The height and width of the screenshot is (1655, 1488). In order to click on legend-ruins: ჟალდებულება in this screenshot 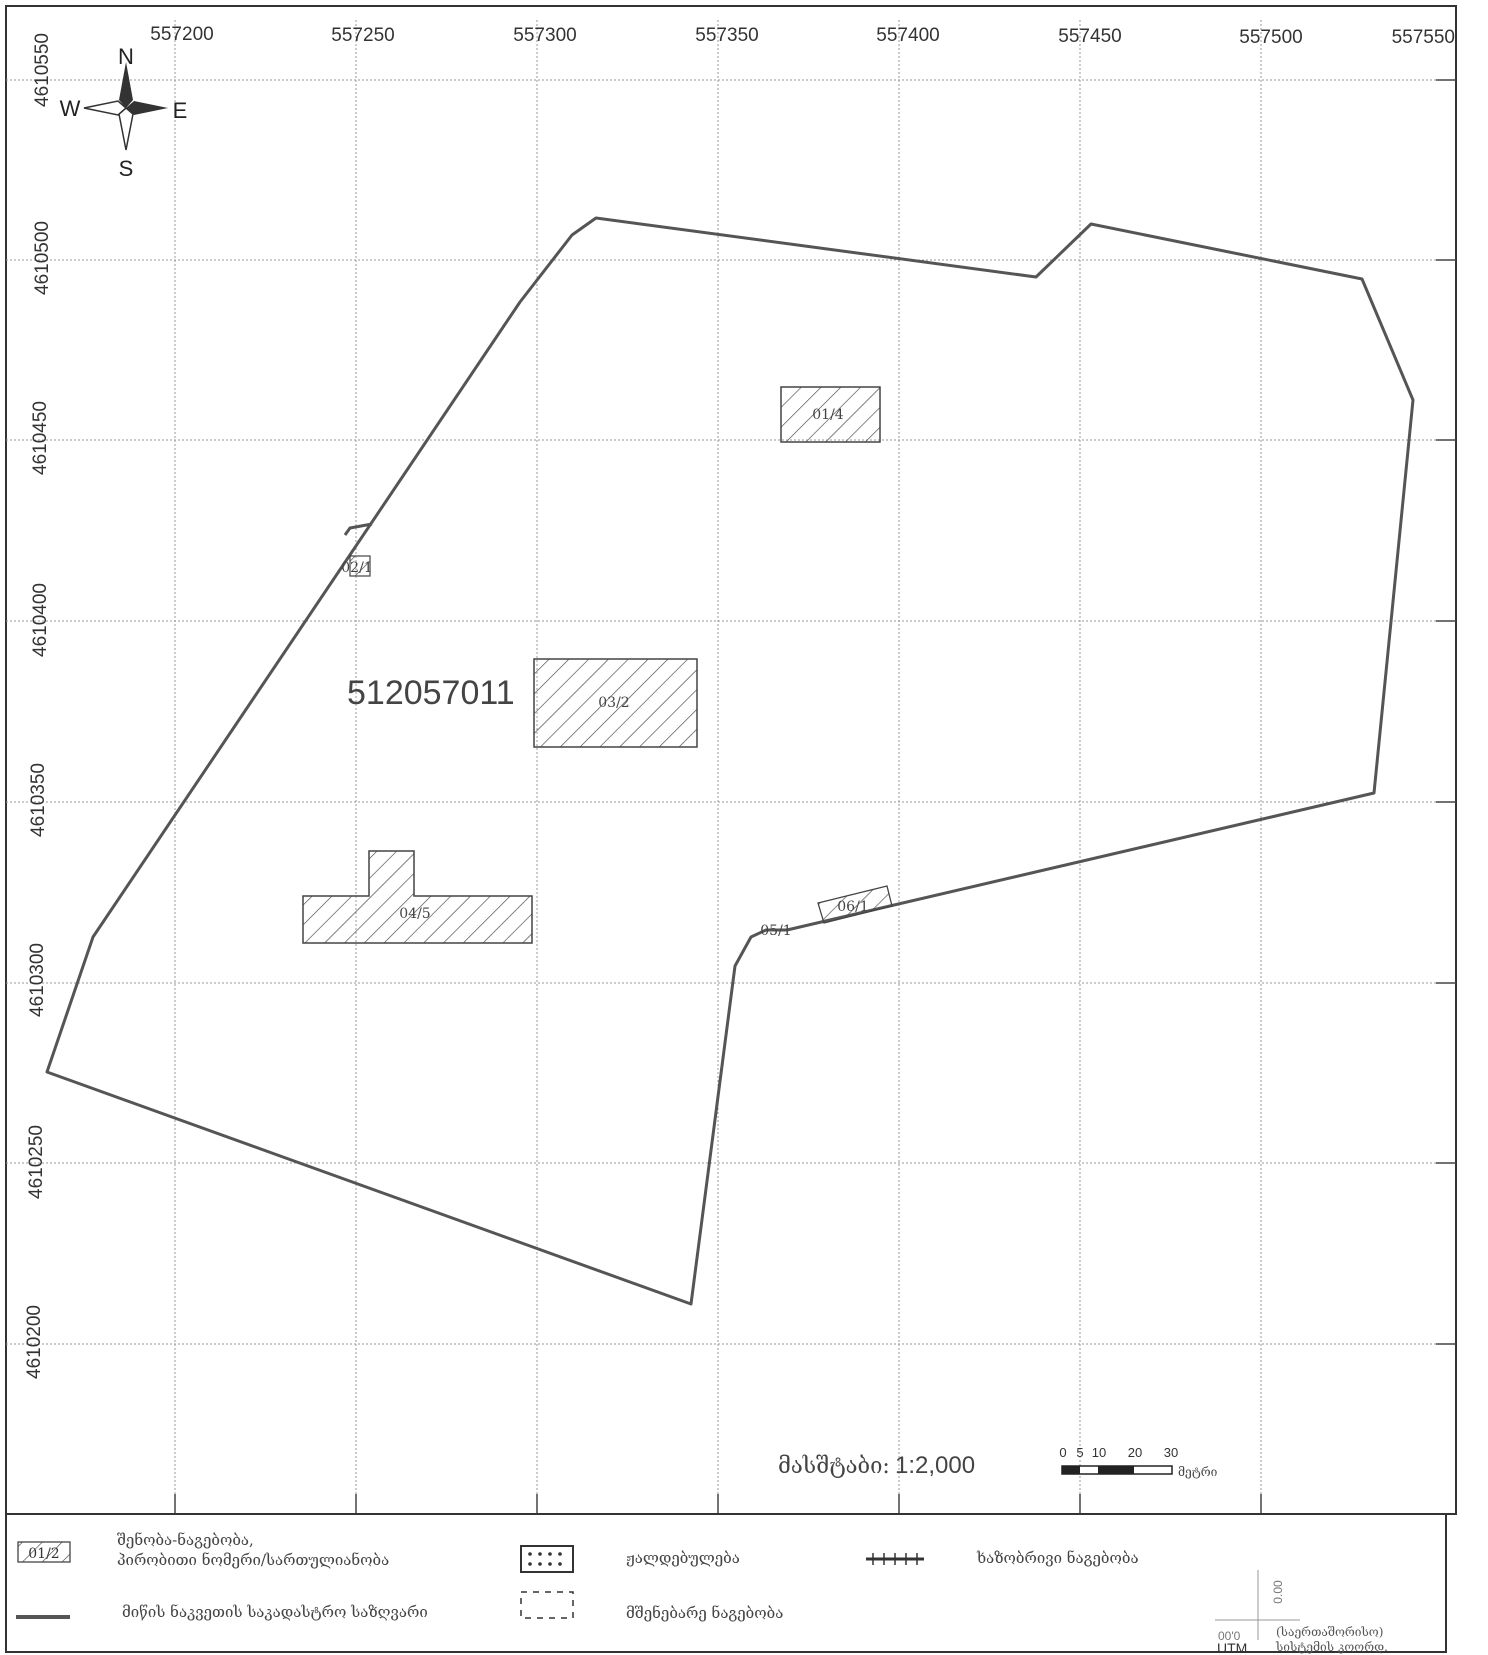, I will do `click(630, 1559)`.